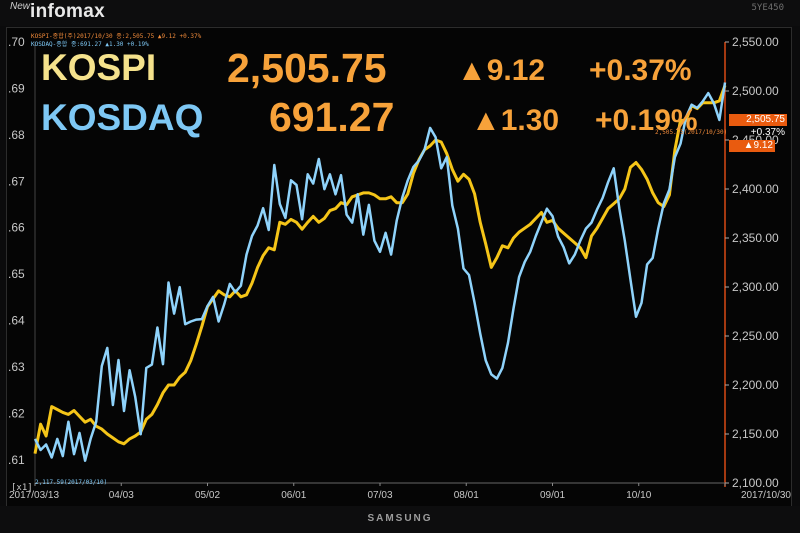  Describe the element at coordinates (755, 287) in the screenshot. I see `right-tick-label: 2,300.00` at that location.